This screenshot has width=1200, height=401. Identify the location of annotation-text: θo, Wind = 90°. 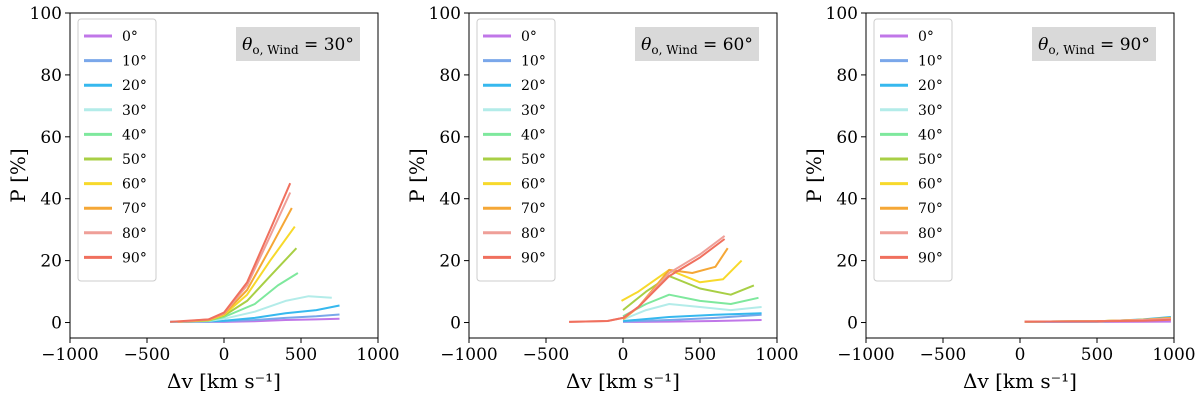
(1094, 46).